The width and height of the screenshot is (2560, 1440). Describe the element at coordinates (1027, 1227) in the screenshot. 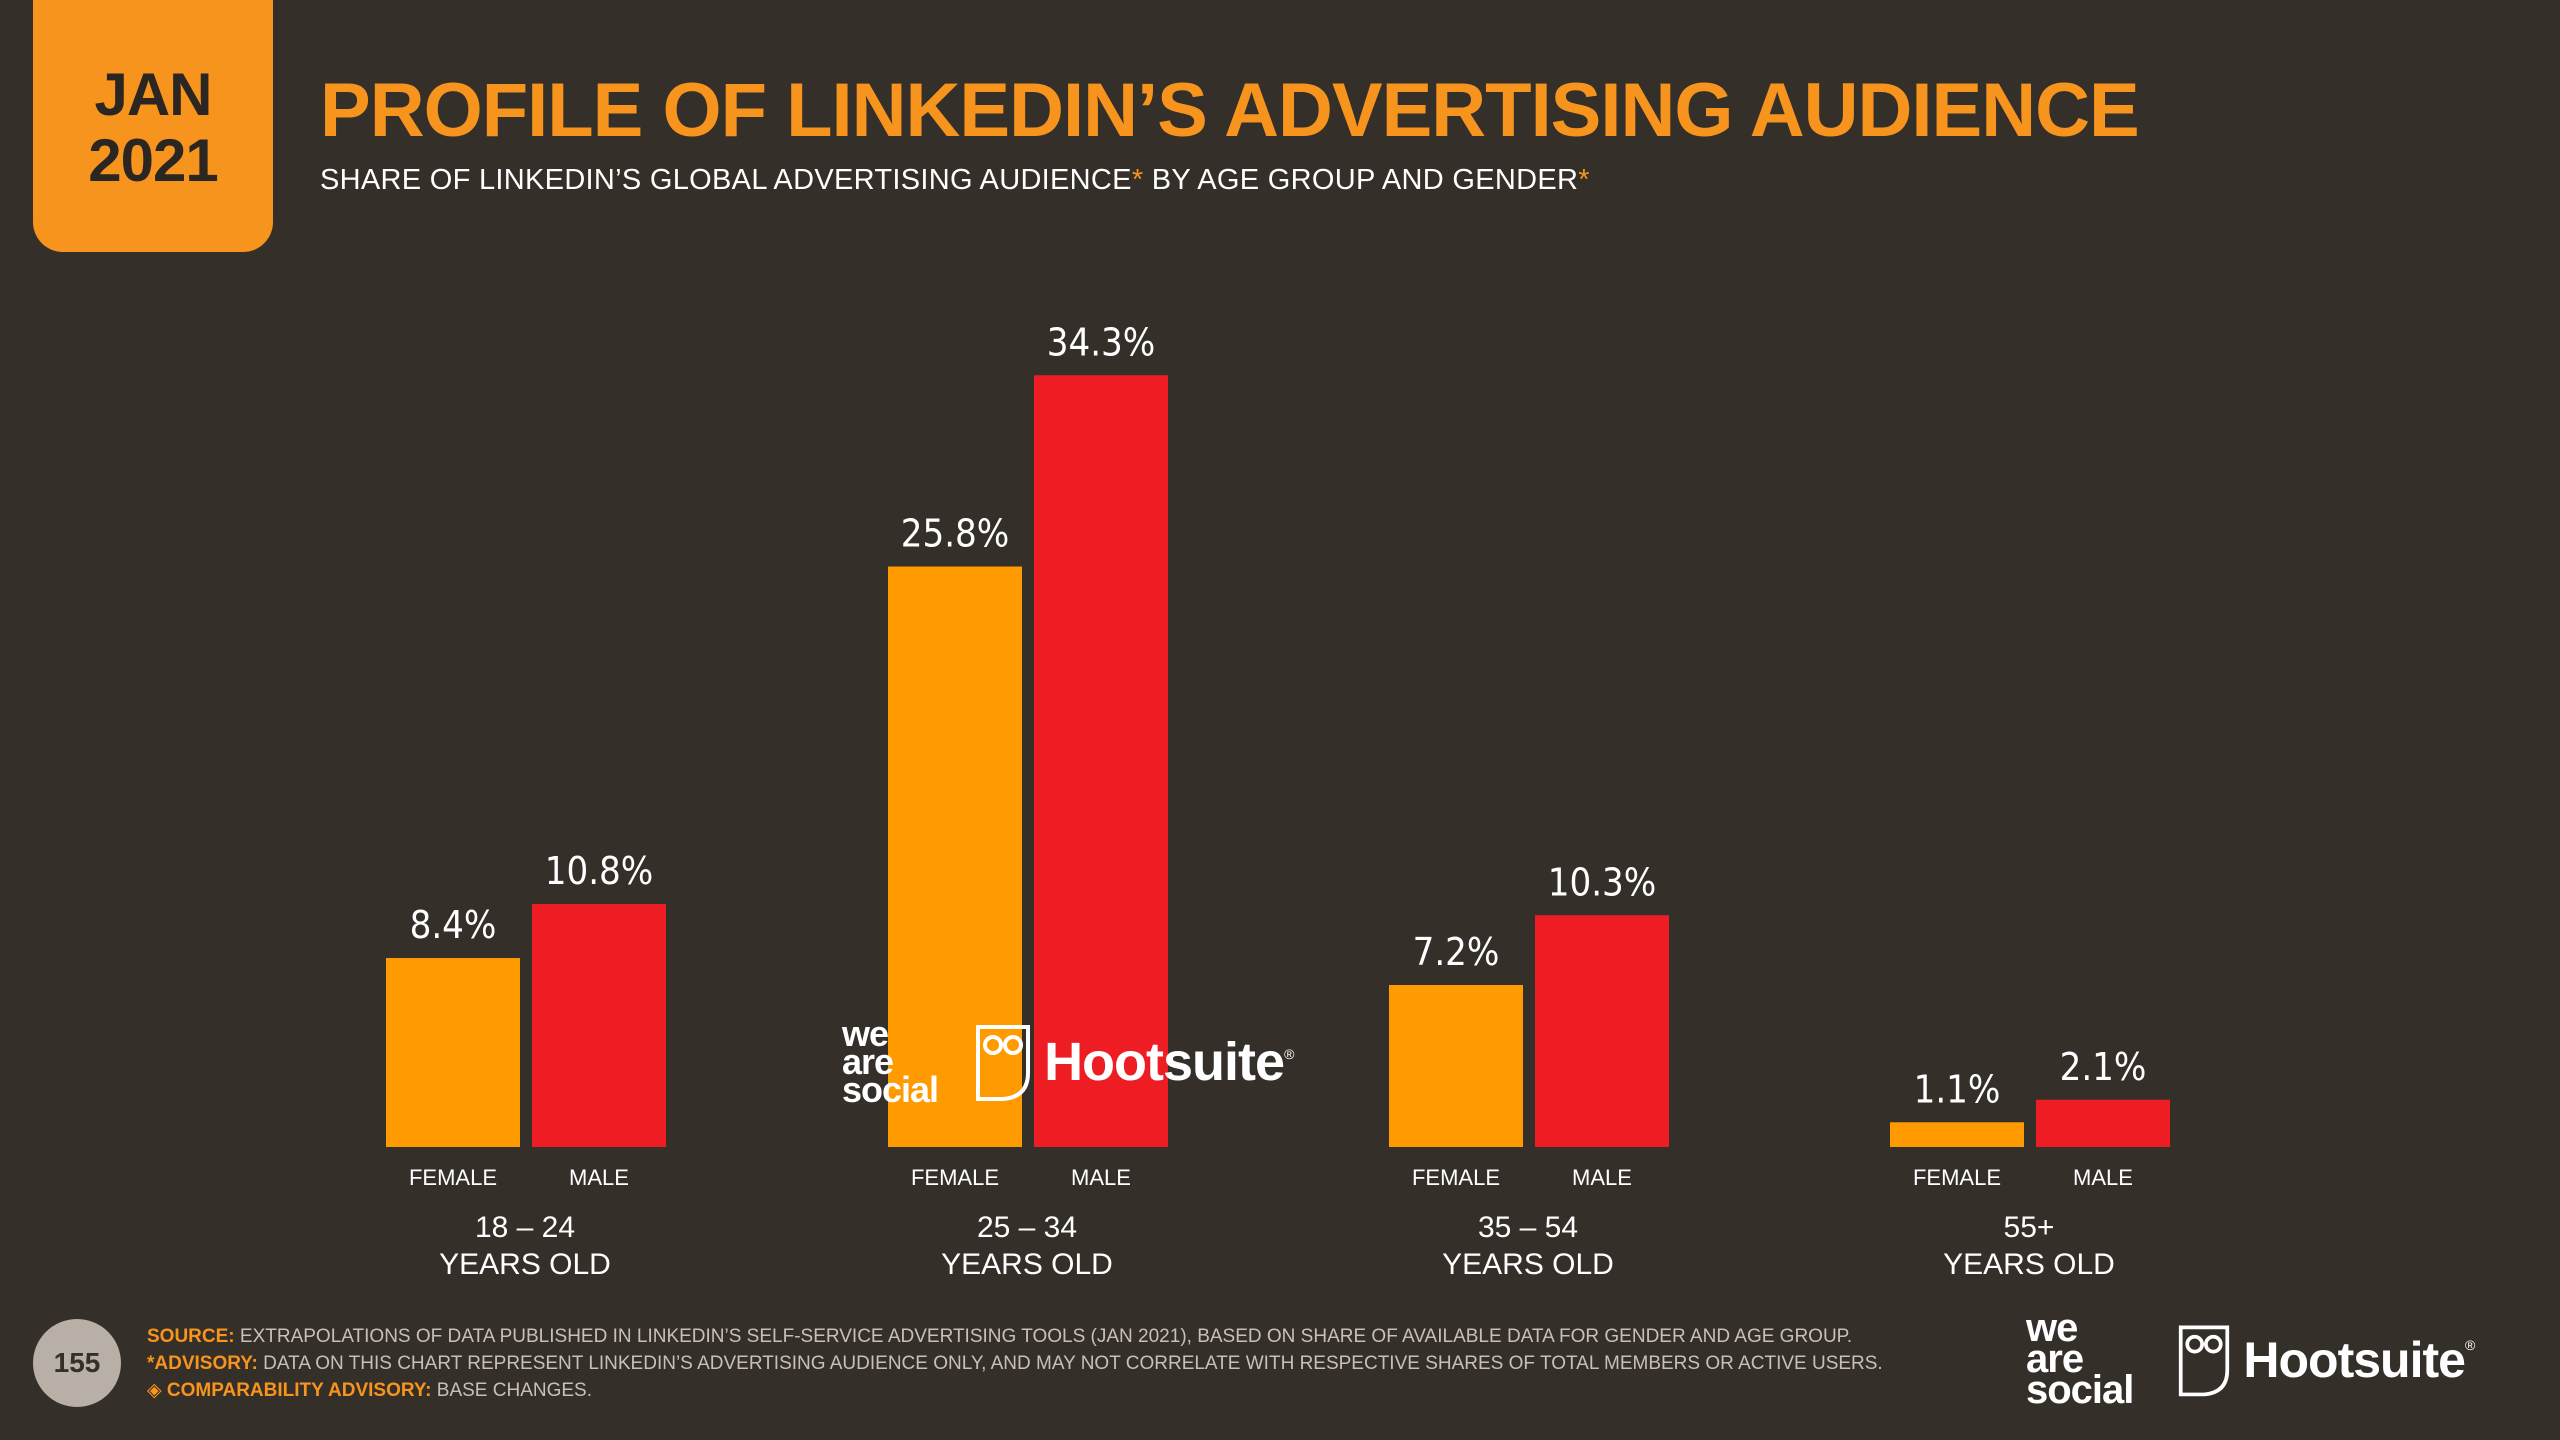

I see `category-label: 25 – 34` at that location.